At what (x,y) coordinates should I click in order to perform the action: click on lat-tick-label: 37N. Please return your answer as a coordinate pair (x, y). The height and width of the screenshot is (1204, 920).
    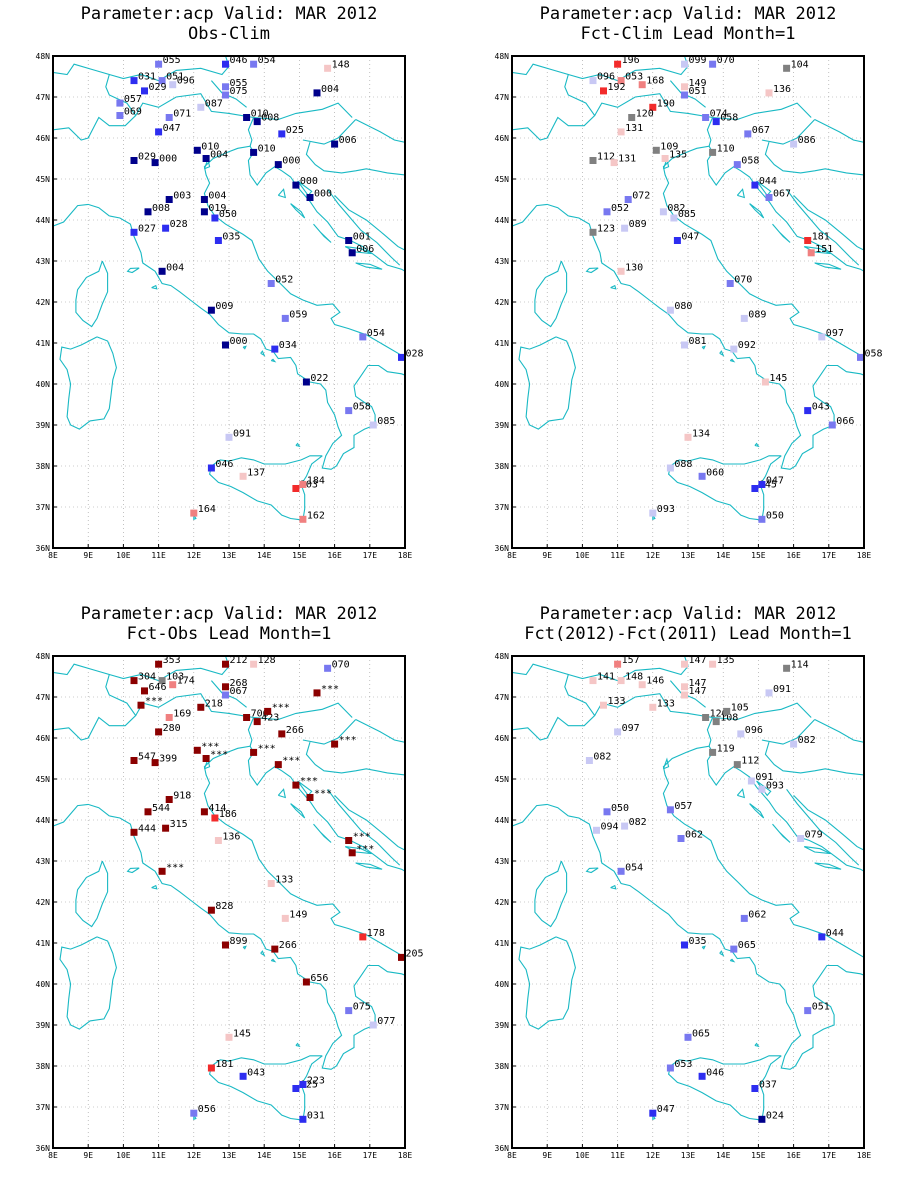
    Looking at the image, I should click on (502, 1107).